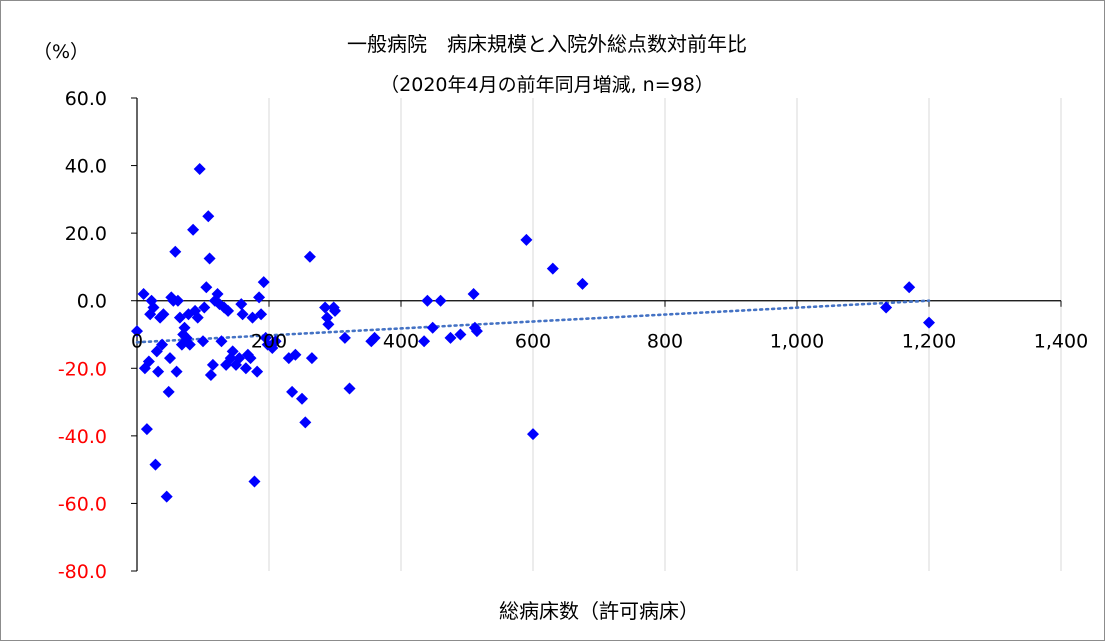 The image size is (1105, 641). What do you see at coordinates (82, 335) in the screenshot?
I see `y-tick-labels: 60.0 40.0 20.0 0.0 -20.0 -40.0 -60.0 -80.0` at bounding box center [82, 335].